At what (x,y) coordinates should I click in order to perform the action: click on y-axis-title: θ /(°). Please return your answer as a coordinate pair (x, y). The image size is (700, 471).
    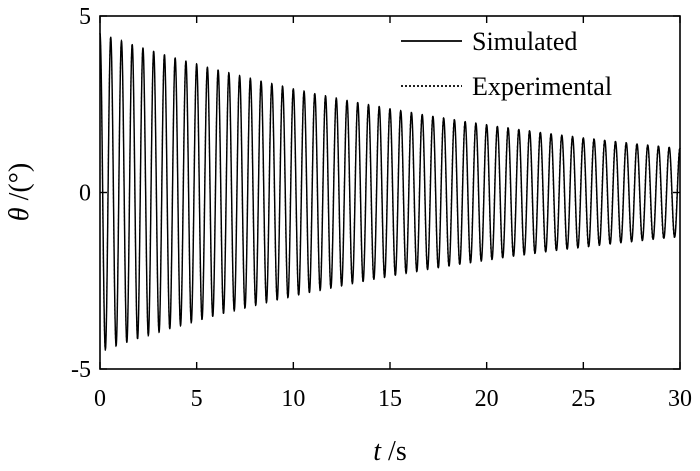
    Looking at the image, I should click on (19, 192).